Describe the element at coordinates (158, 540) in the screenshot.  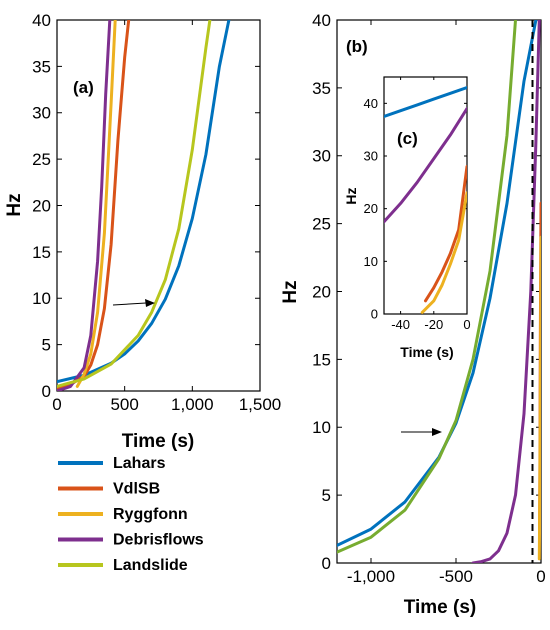
I see `legend-label-debrisflows: Debrisflows` at that location.